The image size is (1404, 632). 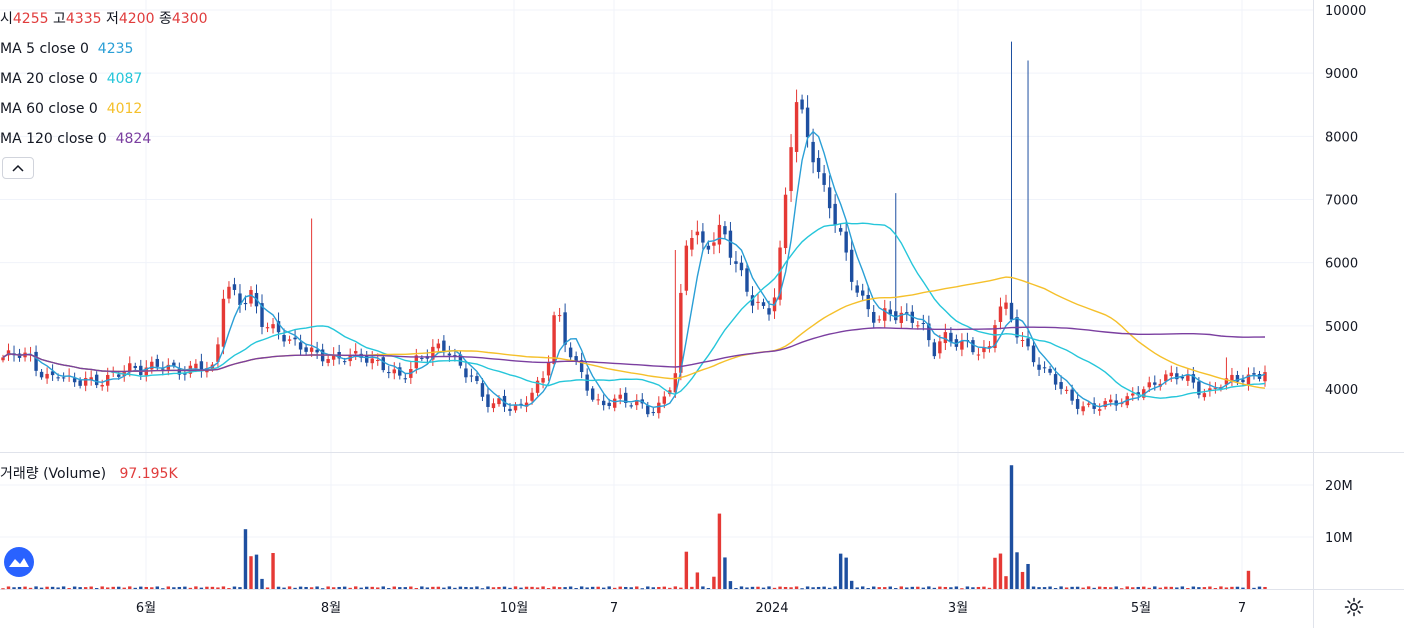 What do you see at coordinates (71, 109) in the screenshot?
I see `ma60-legend: MA 60 close 0 4012` at bounding box center [71, 109].